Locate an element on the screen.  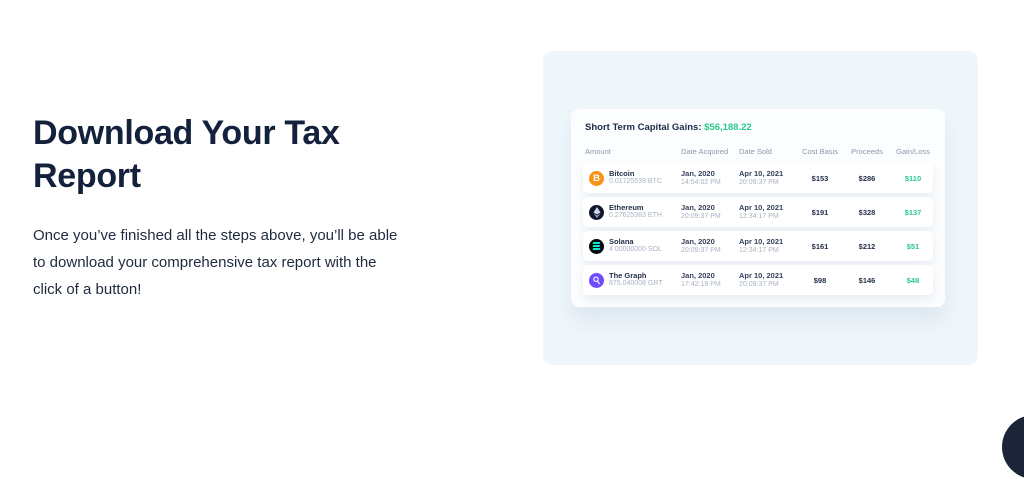
capital-gains-title: Short Term Capital Gains: $56,188.22 is located at coordinates (759, 127).